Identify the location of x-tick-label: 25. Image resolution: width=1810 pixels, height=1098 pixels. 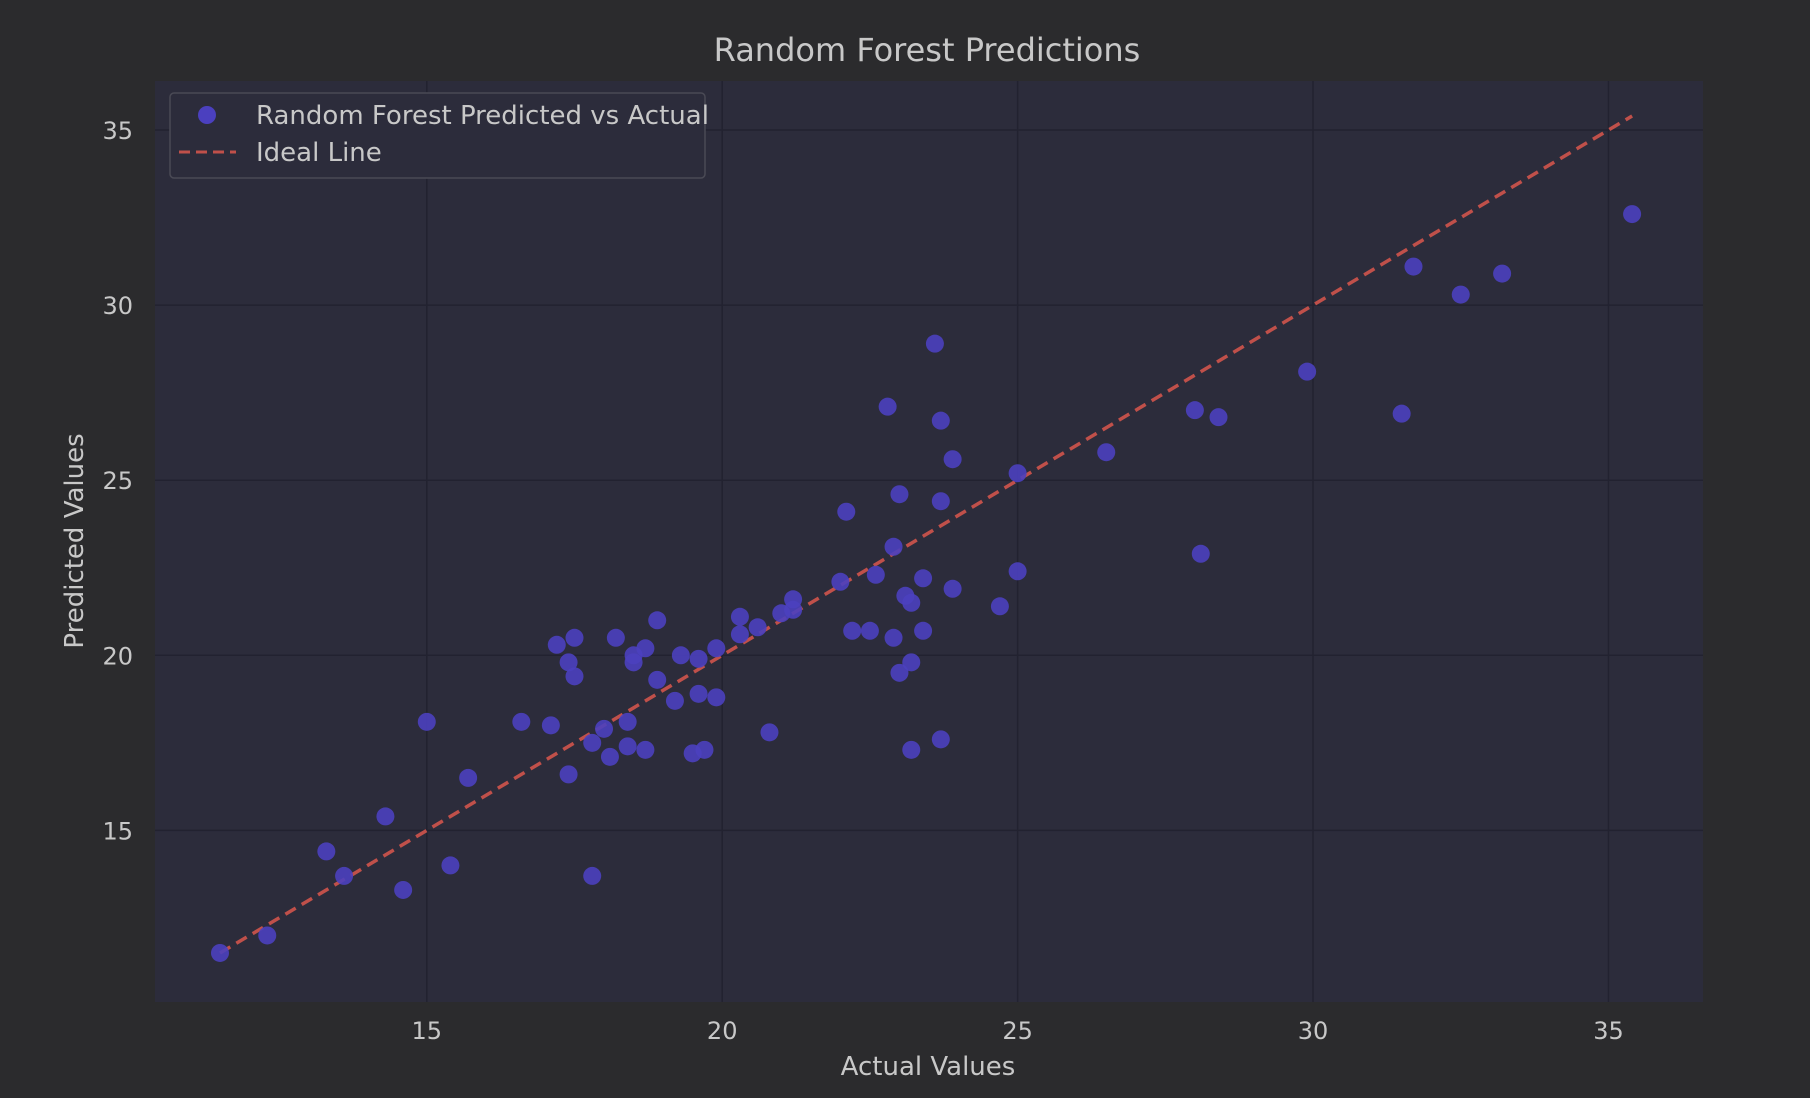
(1017, 1031).